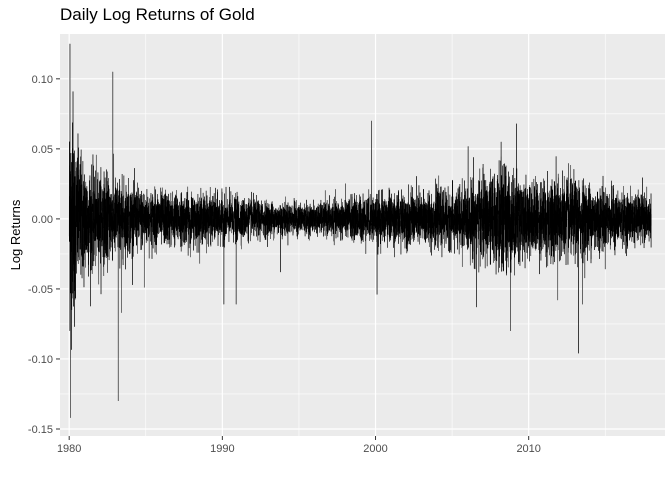 The image size is (672, 480). What do you see at coordinates (375, 449) in the screenshot?
I see `x-tick-label: 2000` at bounding box center [375, 449].